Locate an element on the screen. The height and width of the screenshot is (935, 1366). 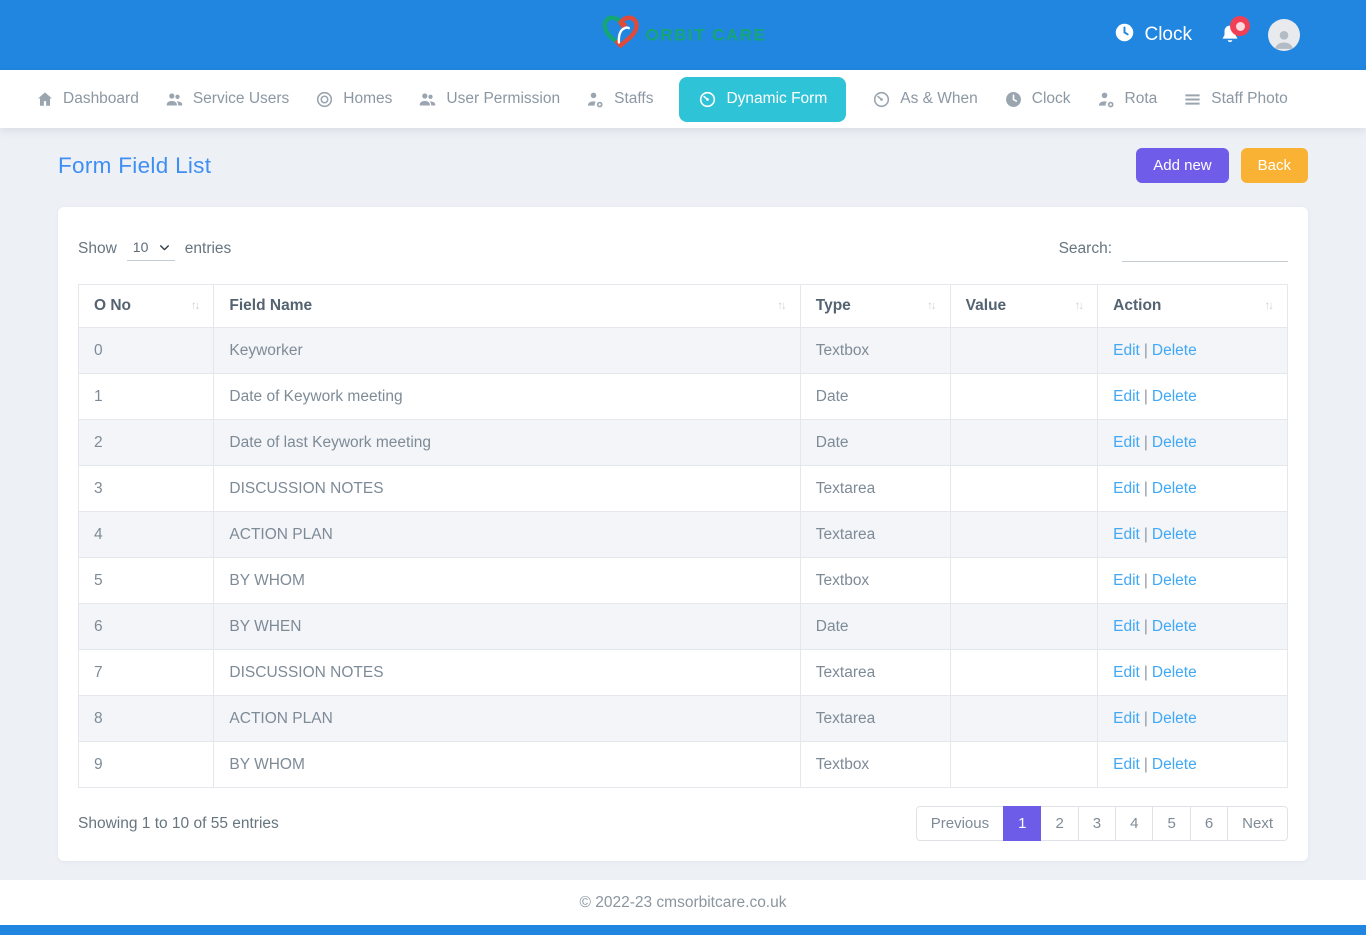
nav-item-dashboard: Dashboard is located at coordinates (87, 99).